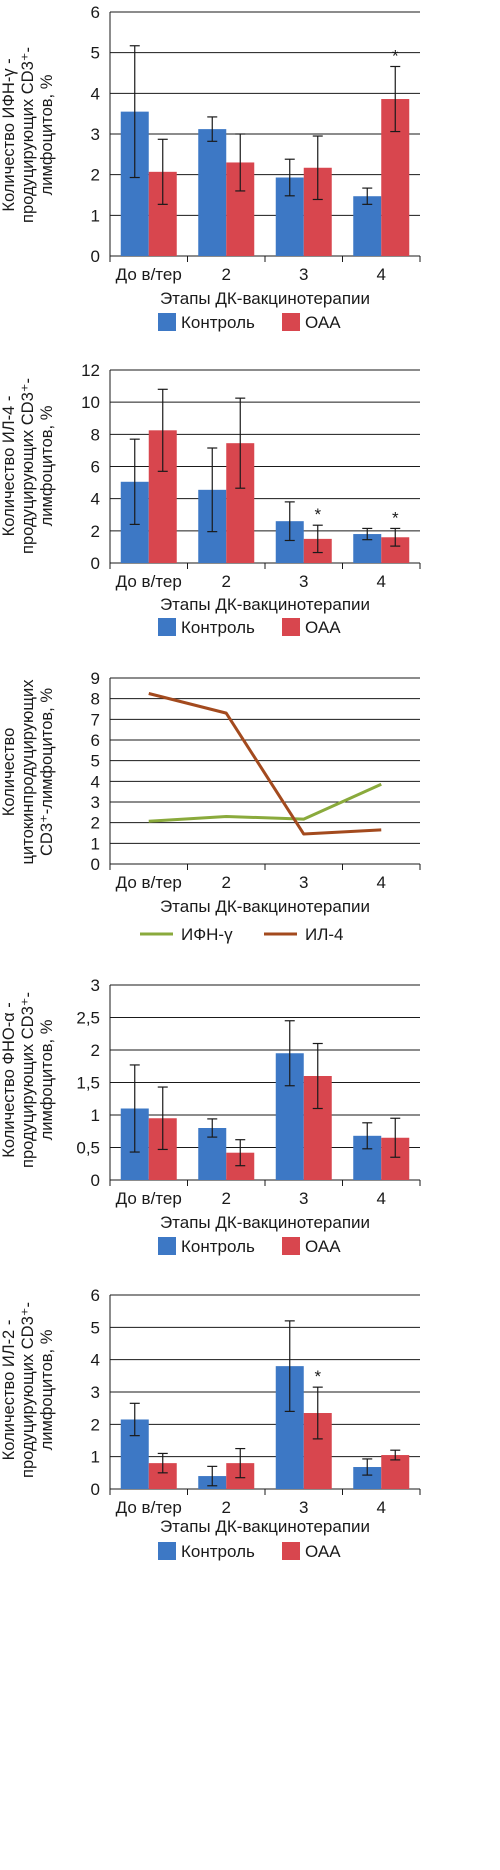 This screenshot has width=500, height=1870. What do you see at coordinates (9, 466) in the screenshot?
I see `y-axis-title-line: Количество ИЛ-4 -` at bounding box center [9, 466].